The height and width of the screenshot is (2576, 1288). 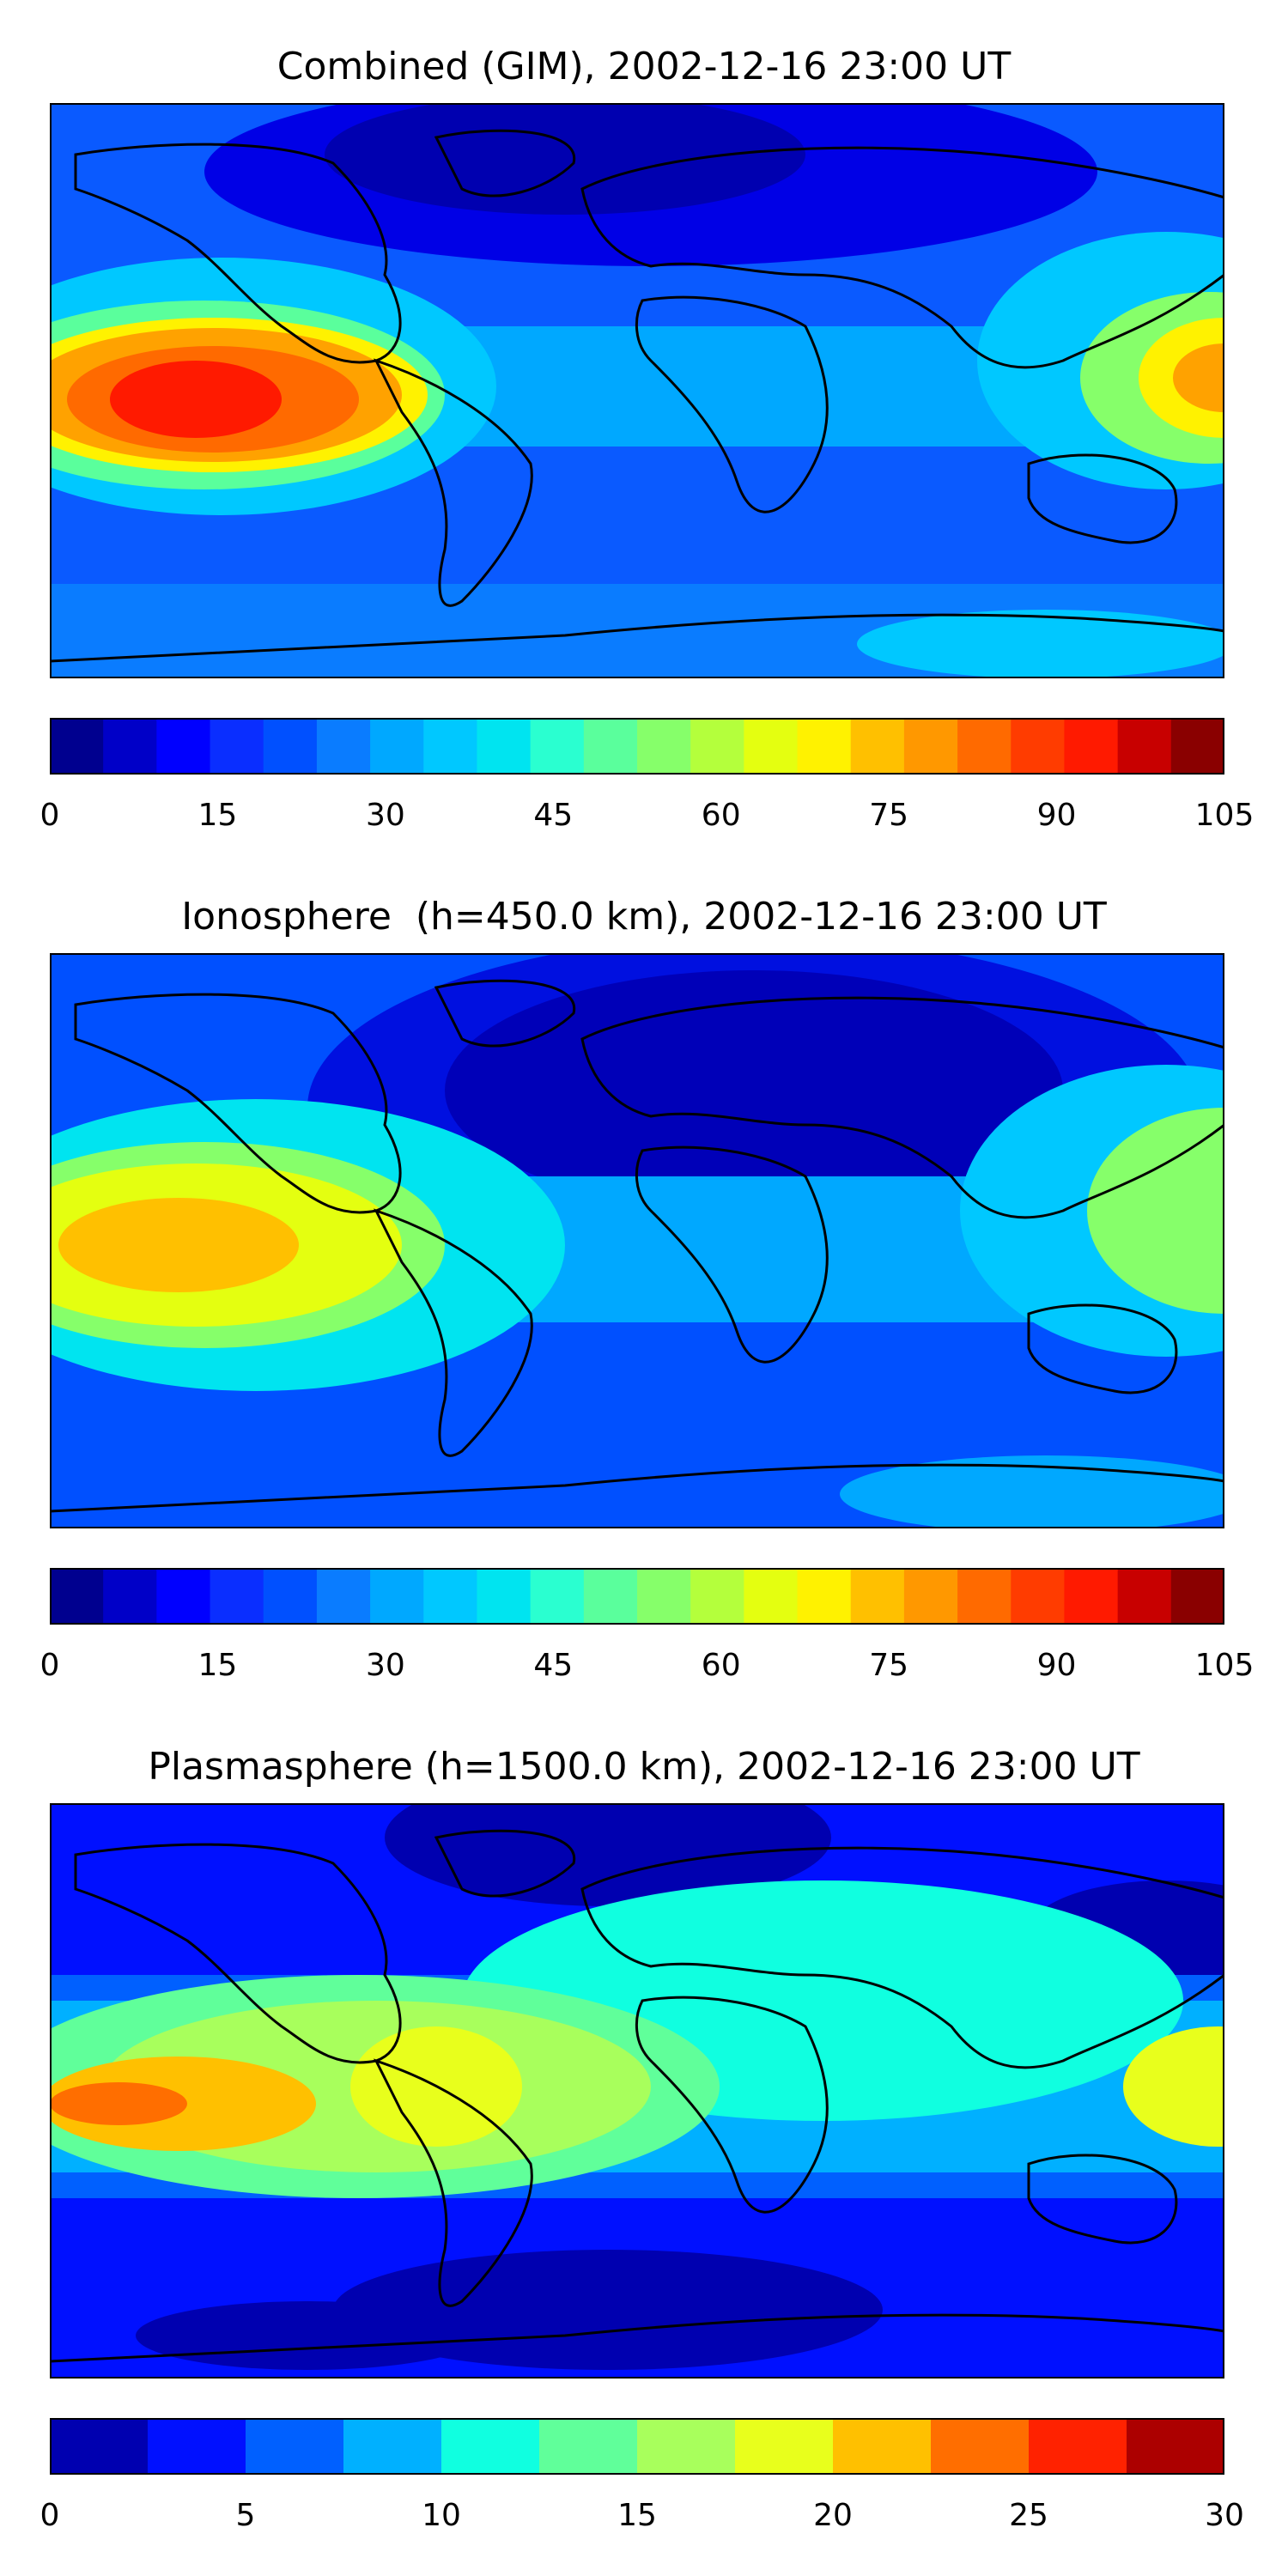 I want to click on colorbar-ticks-plasmasphere: 0 5 10 15 20 25 30, so click(x=644, y=2518).